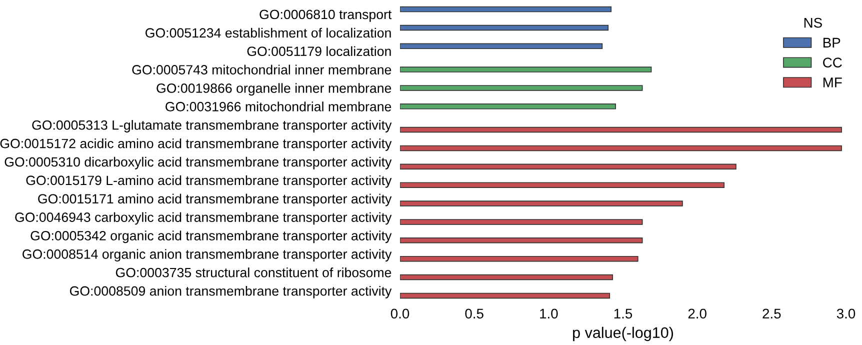 The image size is (862, 345). What do you see at coordinates (623, 334) in the screenshot?
I see `x-axis-title: p value(-log10)` at bounding box center [623, 334].